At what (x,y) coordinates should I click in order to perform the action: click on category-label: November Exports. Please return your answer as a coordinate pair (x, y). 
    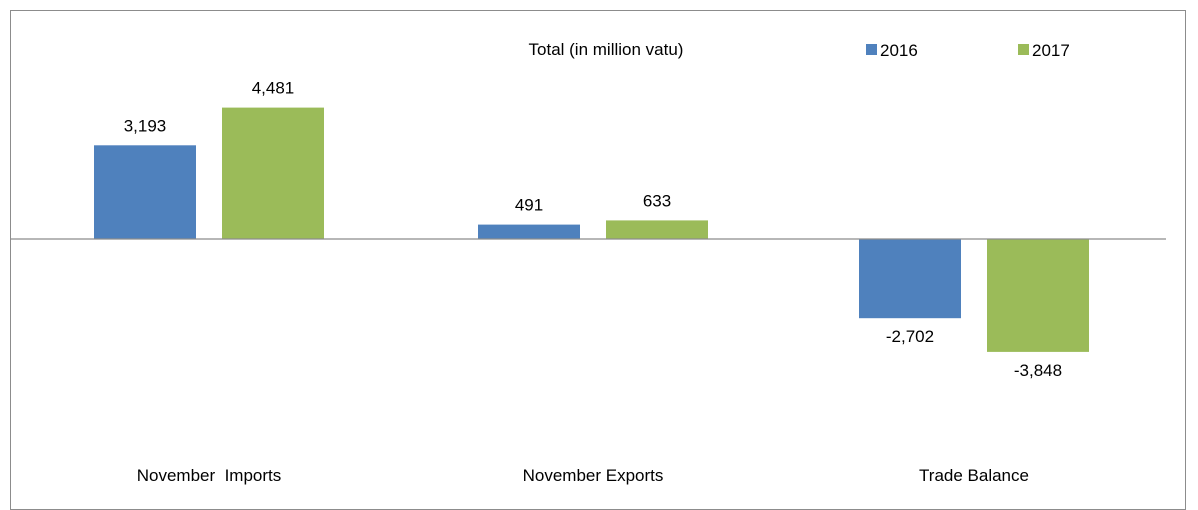
    Looking at the image, I should click on (593, 475).